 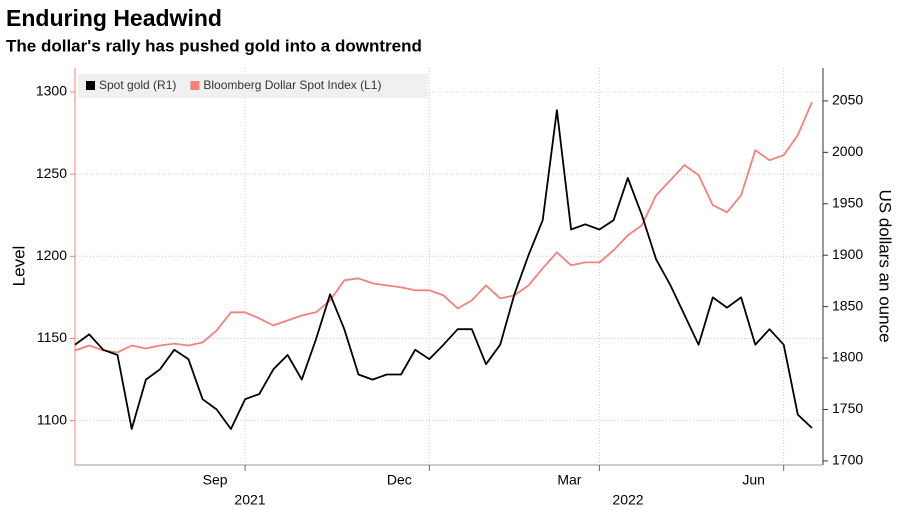 I want to click on x-group-label: 2021, so click(x=249, y=500).